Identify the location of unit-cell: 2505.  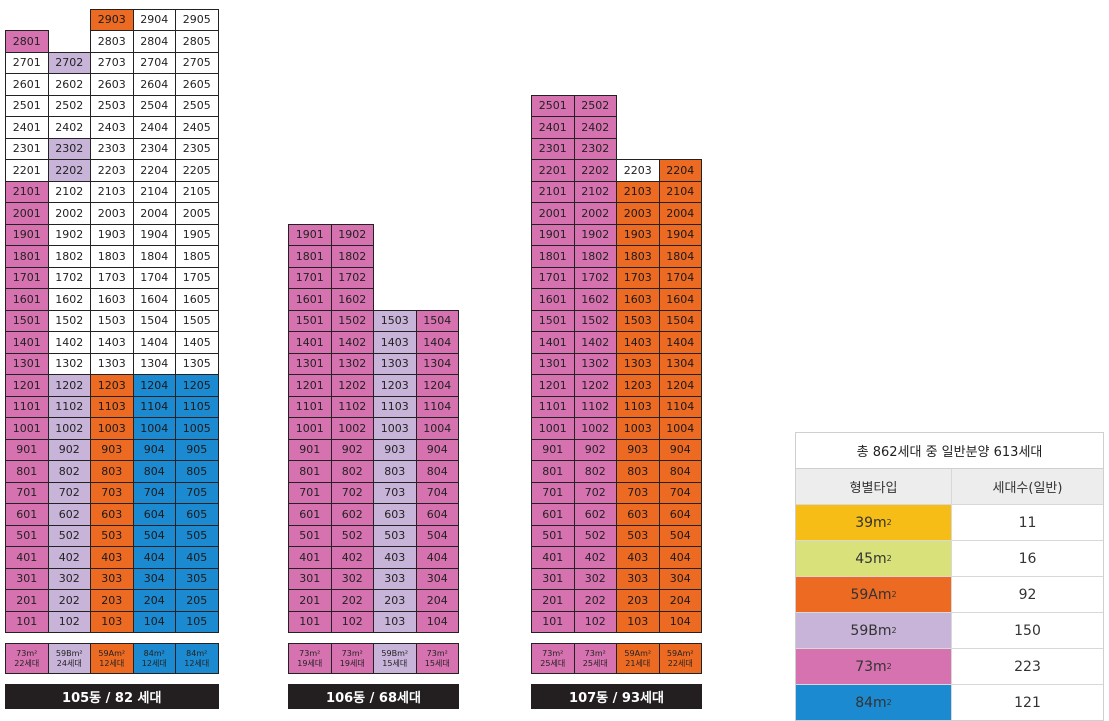
(197, 105).